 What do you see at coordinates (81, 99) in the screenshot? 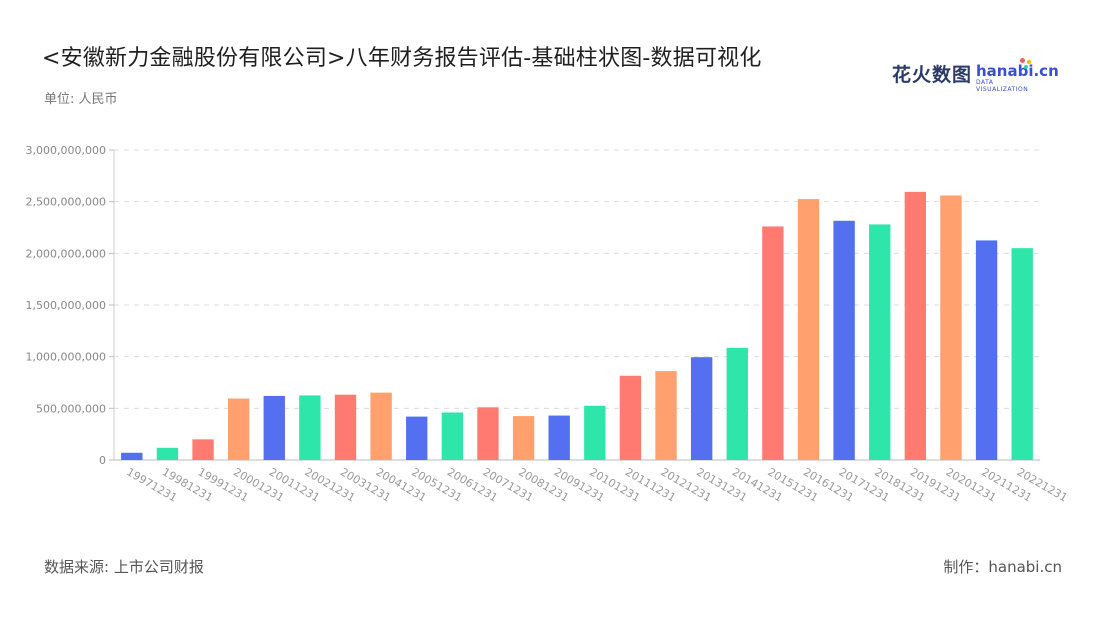
I see `unit-label: 单位: 人民币` at bounding box center [81, 99].